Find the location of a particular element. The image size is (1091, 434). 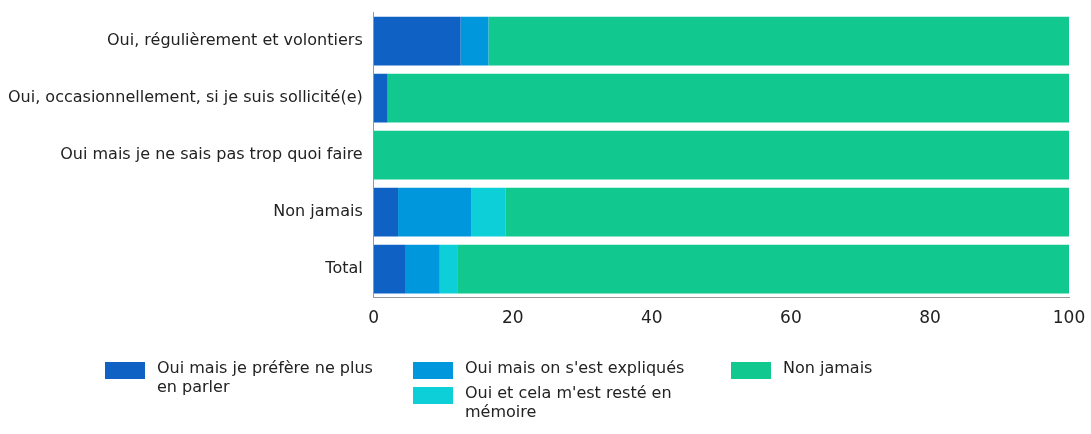

x-tick-label: 100 is located at coordinates (1069, 317).